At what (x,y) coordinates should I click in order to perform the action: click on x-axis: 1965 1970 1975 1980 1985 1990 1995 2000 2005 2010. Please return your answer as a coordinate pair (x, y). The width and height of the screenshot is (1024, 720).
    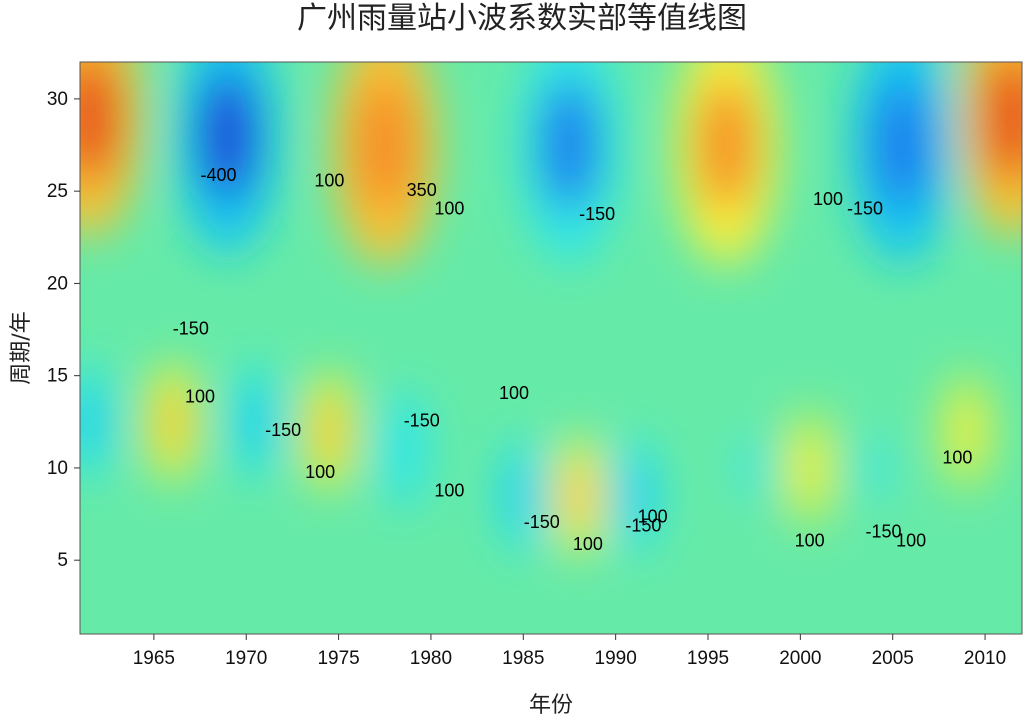
    Looking at the image, I should click on (569, 651).